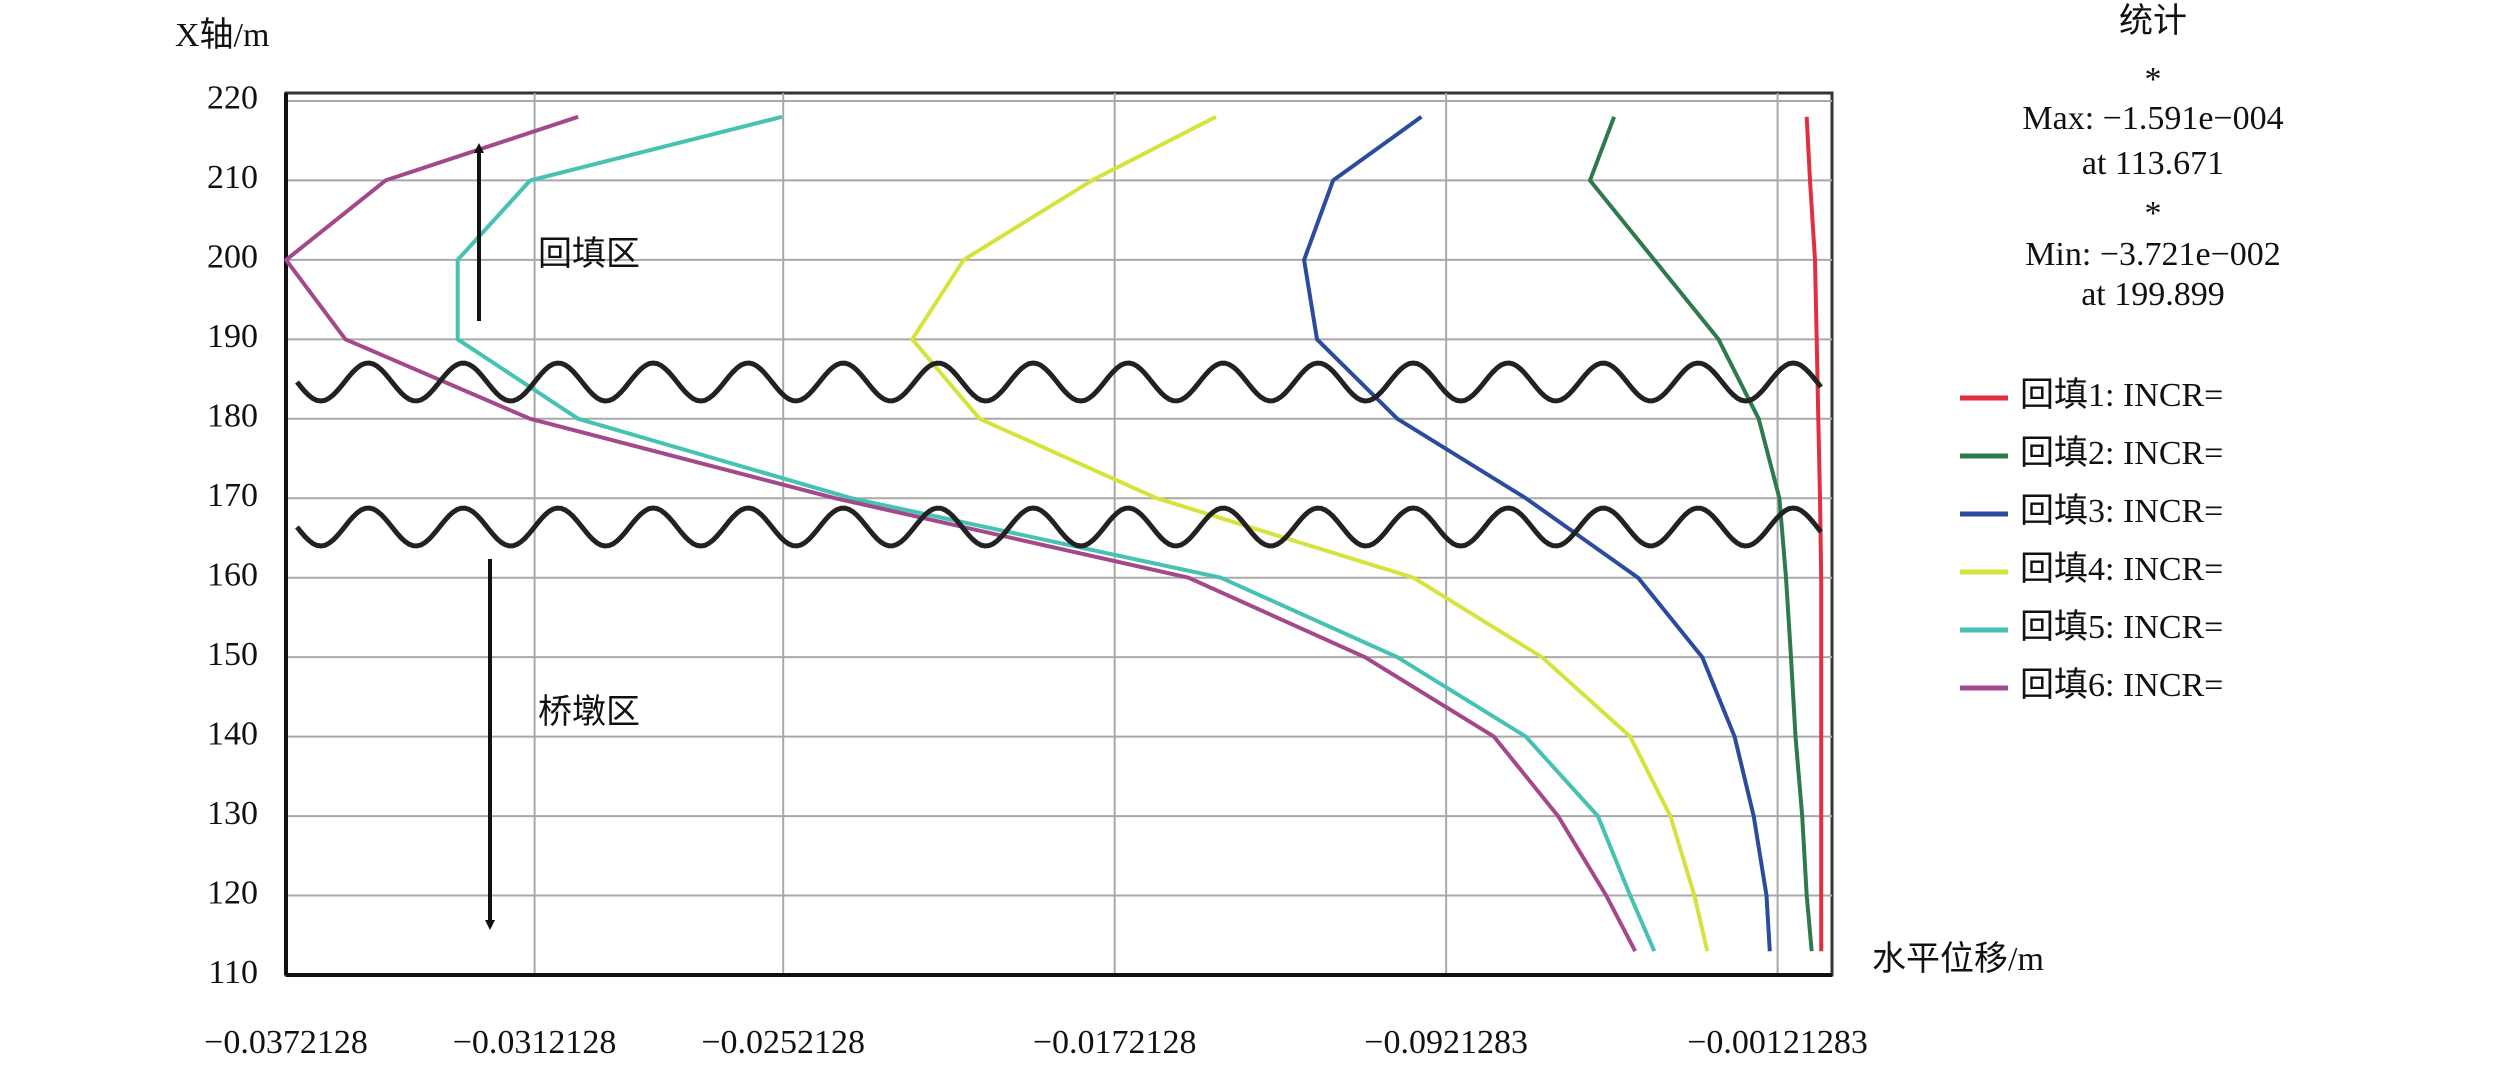  I want to click on x-tick-label: −0.00121283, so click(1777, 1042).